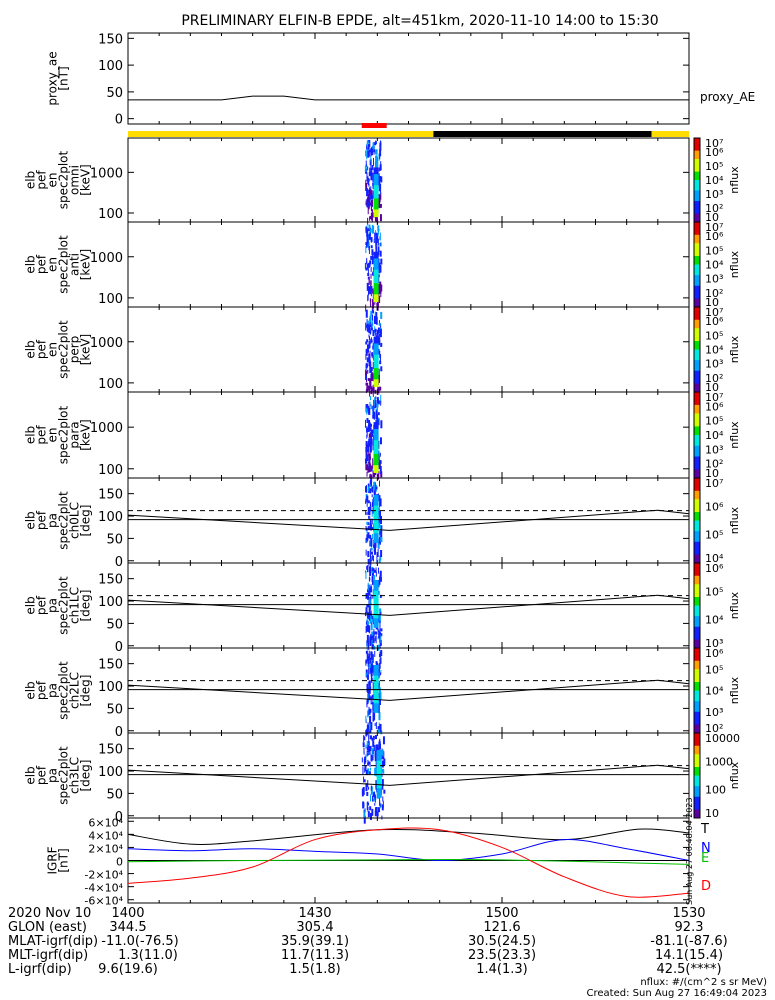 This screenshot has height=1000, width=775. What do you see at coordinates (502, 913) in the screenshot?
I see `time-tick: 1500` at bounding box center [502, 913].